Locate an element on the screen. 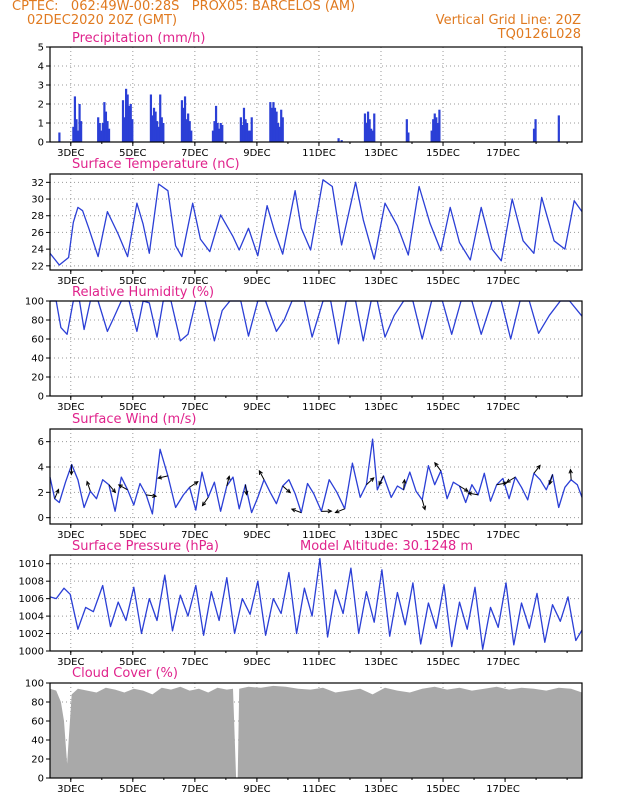 This screenshot has width=618, height=800. header-model-id: TQ0126L028 is located at coordinates (539, 34).